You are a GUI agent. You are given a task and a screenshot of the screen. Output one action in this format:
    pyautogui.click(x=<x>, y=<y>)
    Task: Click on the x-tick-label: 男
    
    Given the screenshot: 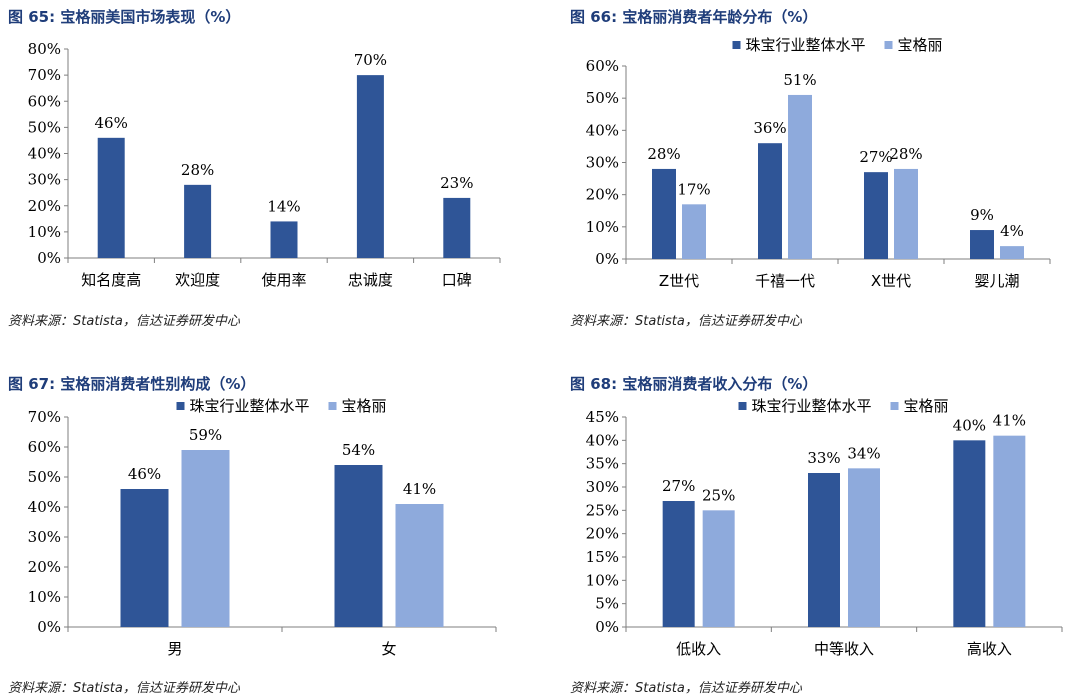 What is the action you would take?
    pyautogui.click(x=174, y=649)
    